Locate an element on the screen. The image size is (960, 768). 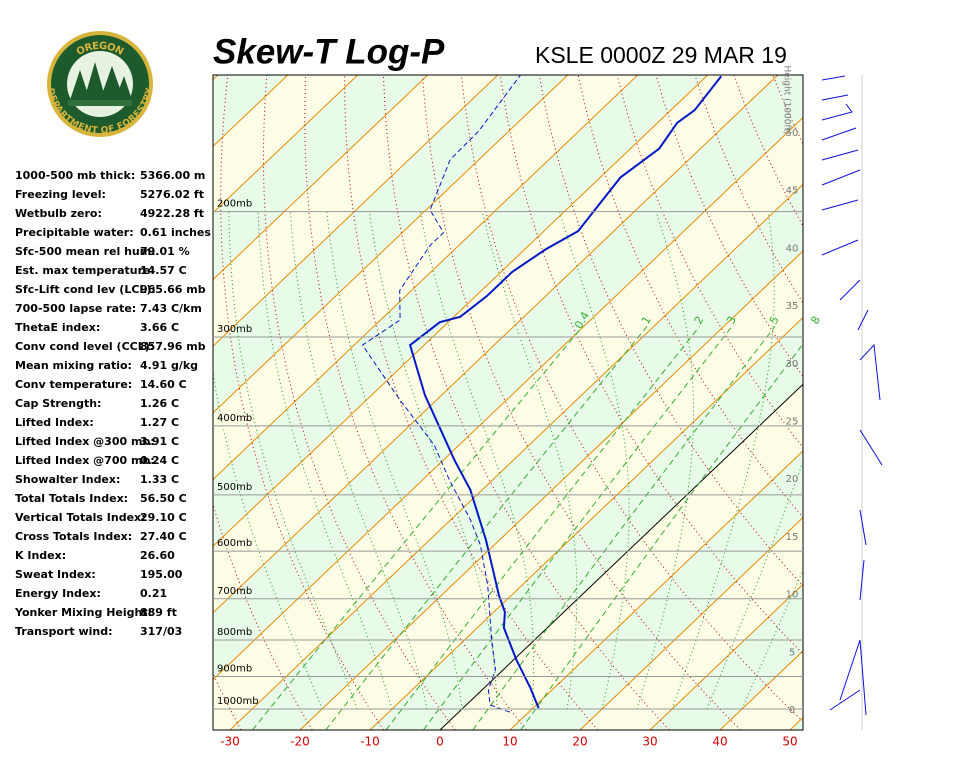
height-tick-label: 20 is located at coordinates (792, 479).